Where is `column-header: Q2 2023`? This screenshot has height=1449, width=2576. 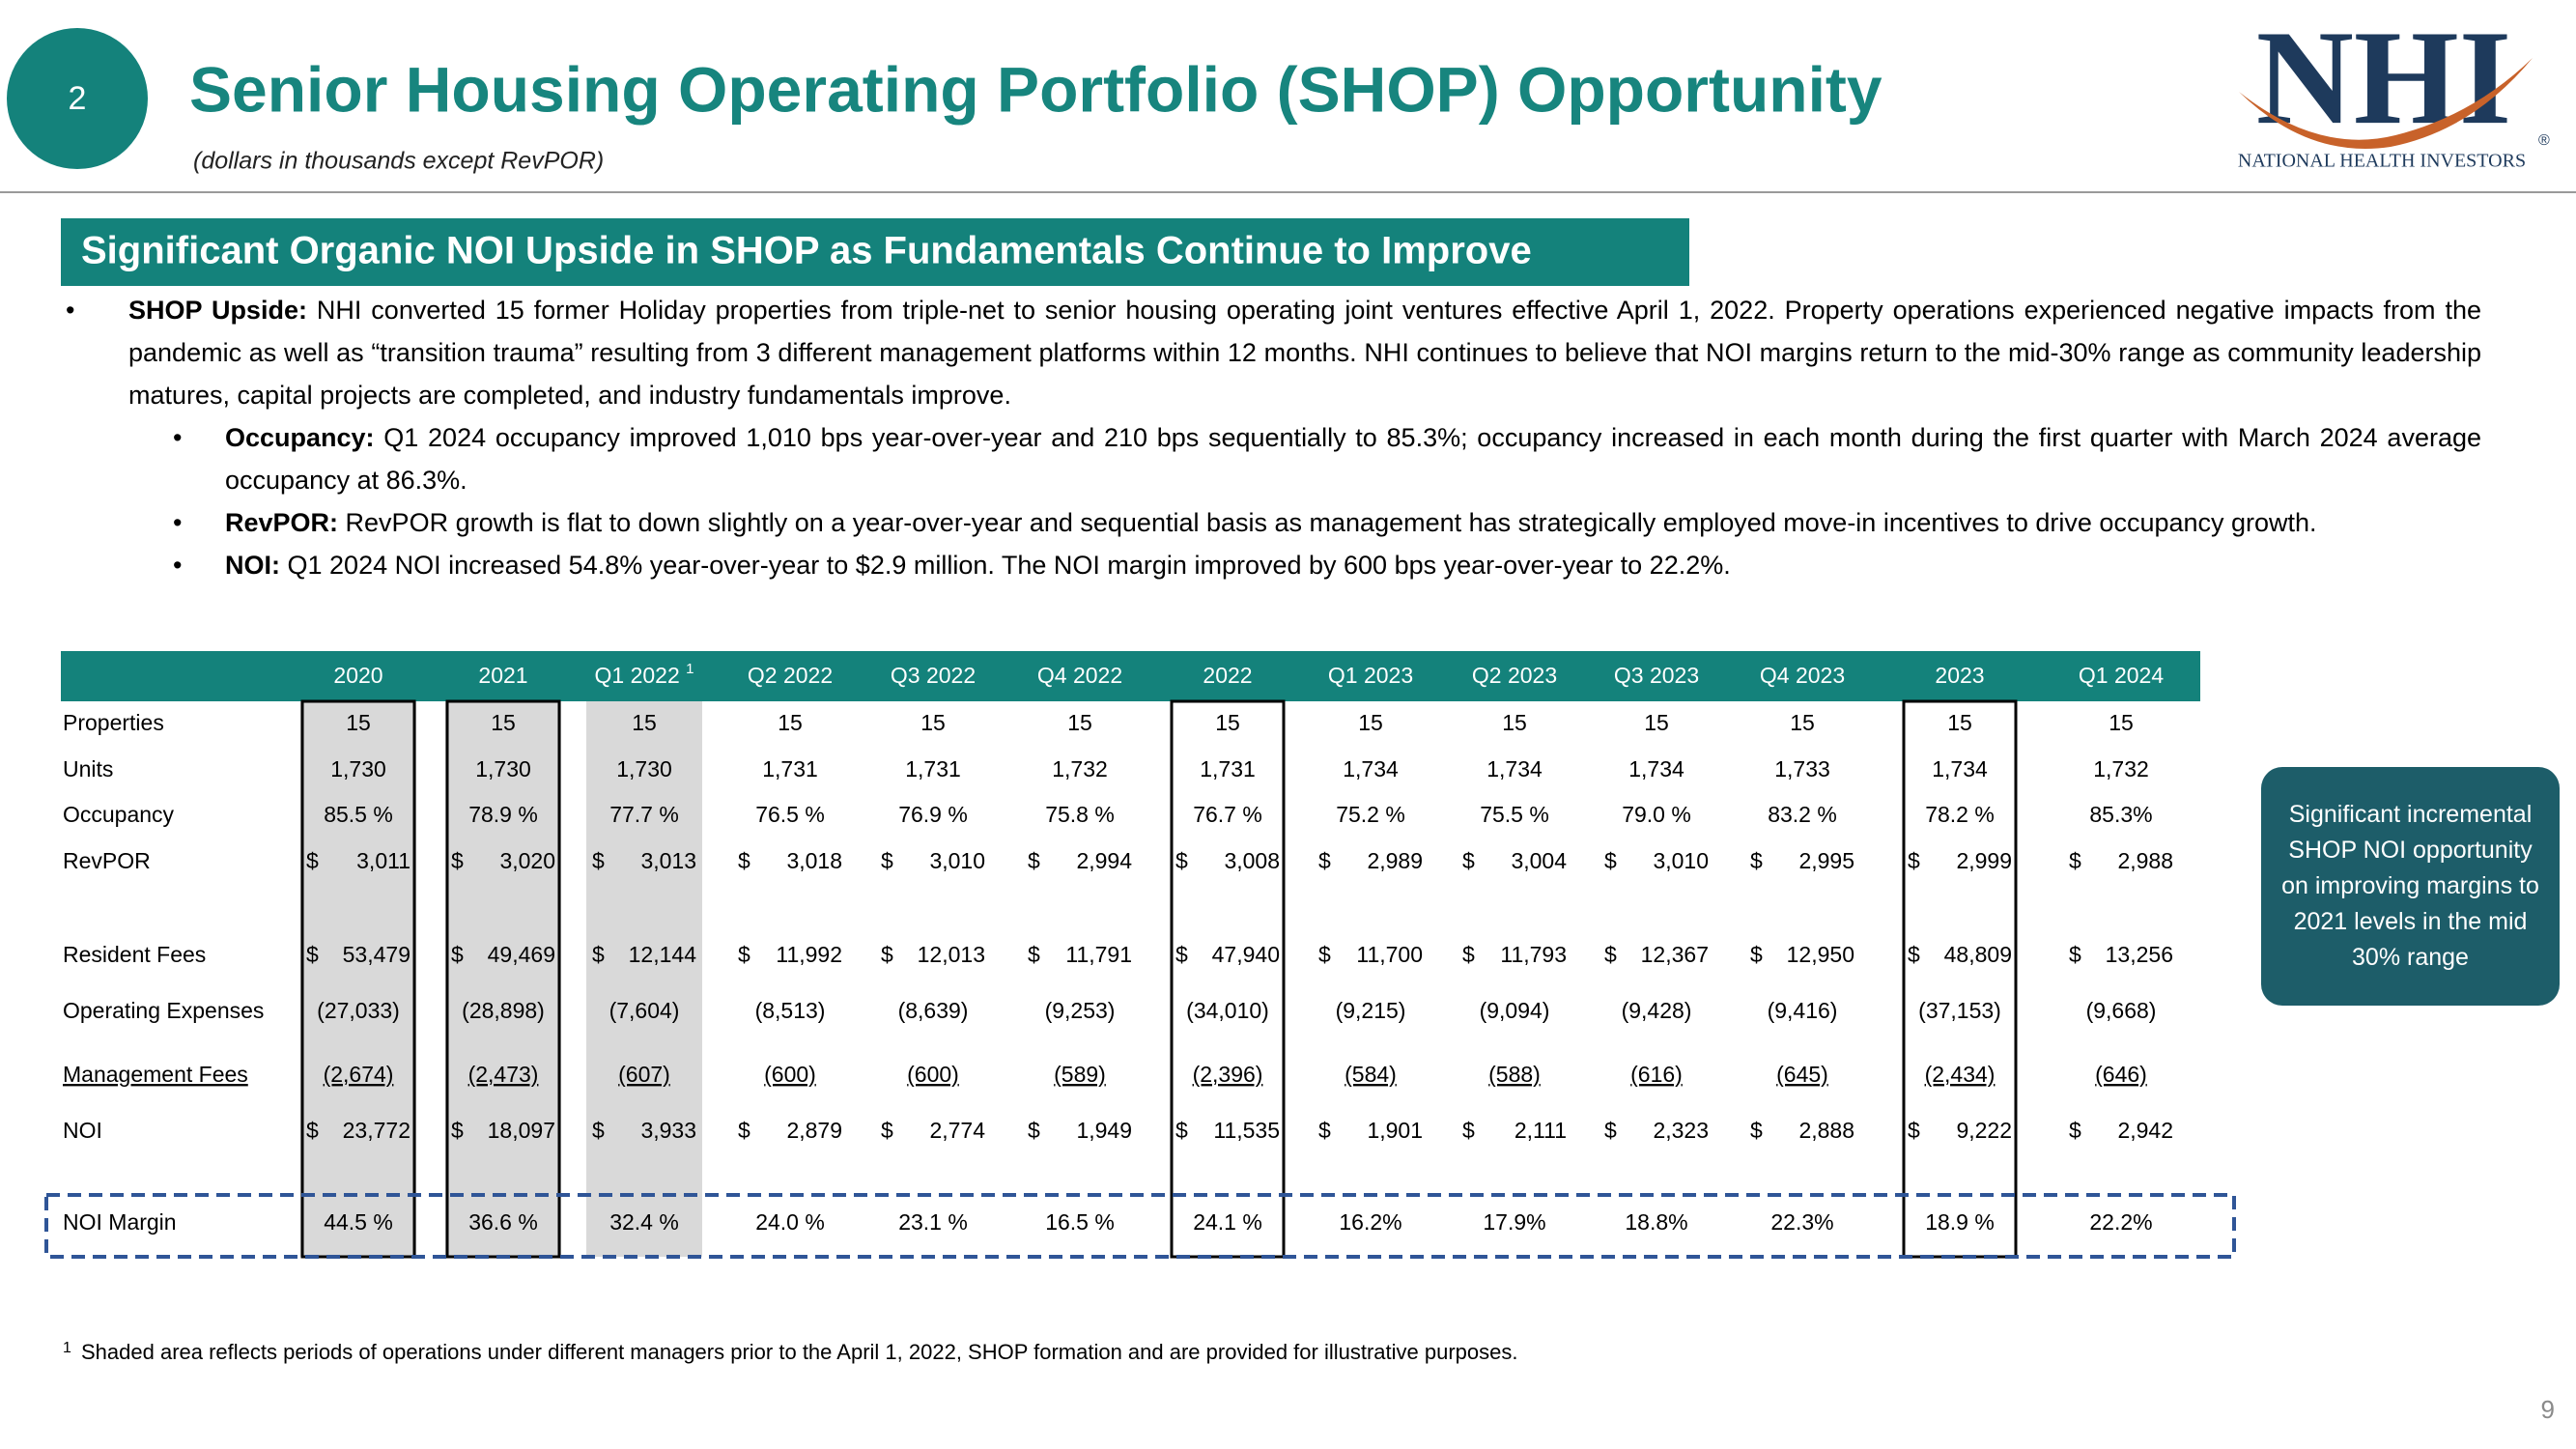
column-header: Q2 2023 is located at coordinates (1514, 675).